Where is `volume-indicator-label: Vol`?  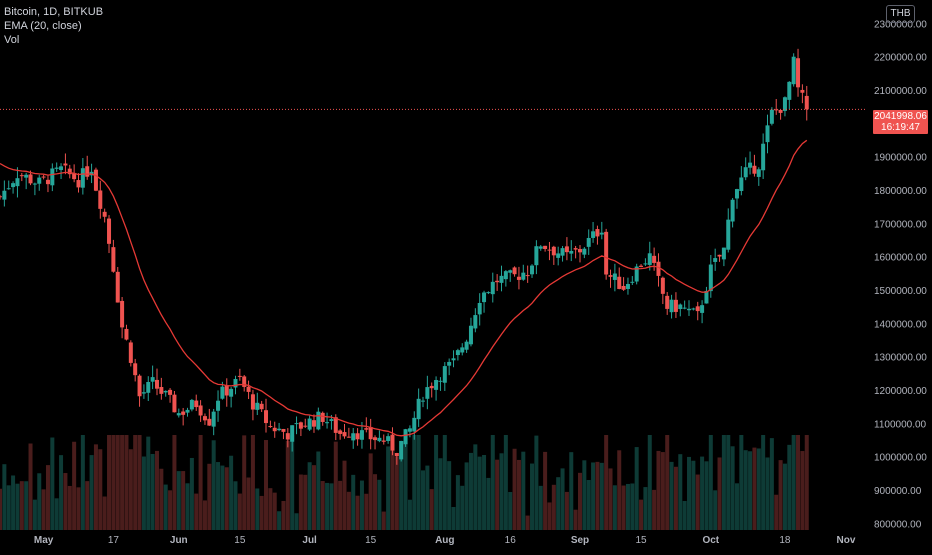 volume-indicator-label: Vol is located at coordinates (12, 40).